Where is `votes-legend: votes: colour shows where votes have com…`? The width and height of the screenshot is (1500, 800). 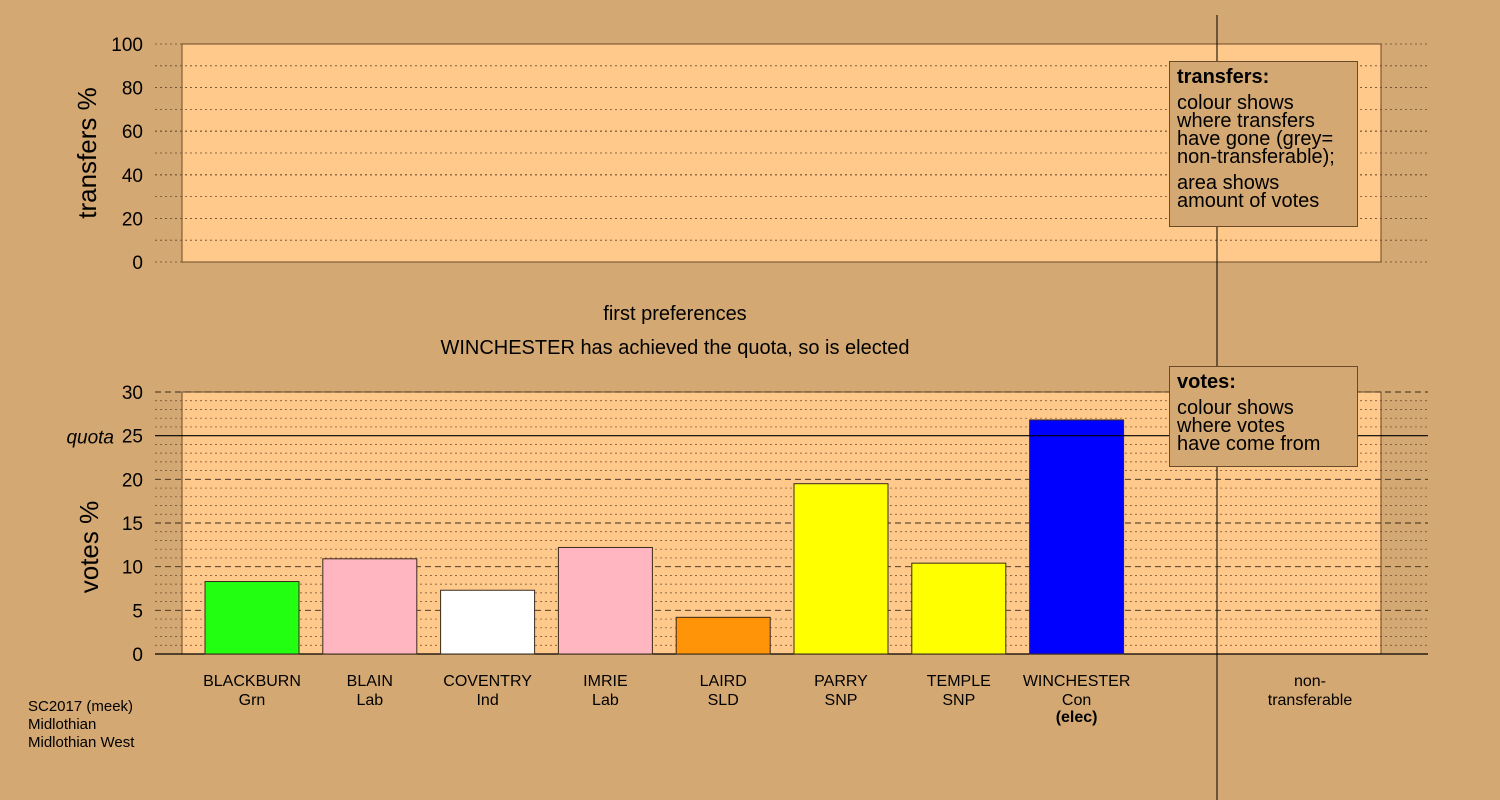
votes-legend: votes: colour shows where votes have com… is located at coordinates (1263, 416).